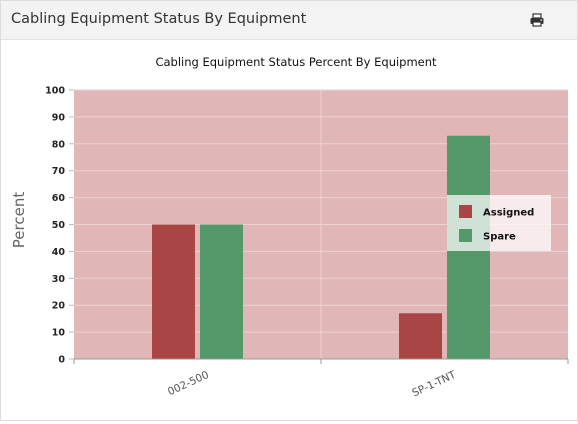 This screenshot has width=578, height=424. I want to click on y-tick-label: 0, so click(61, 360).